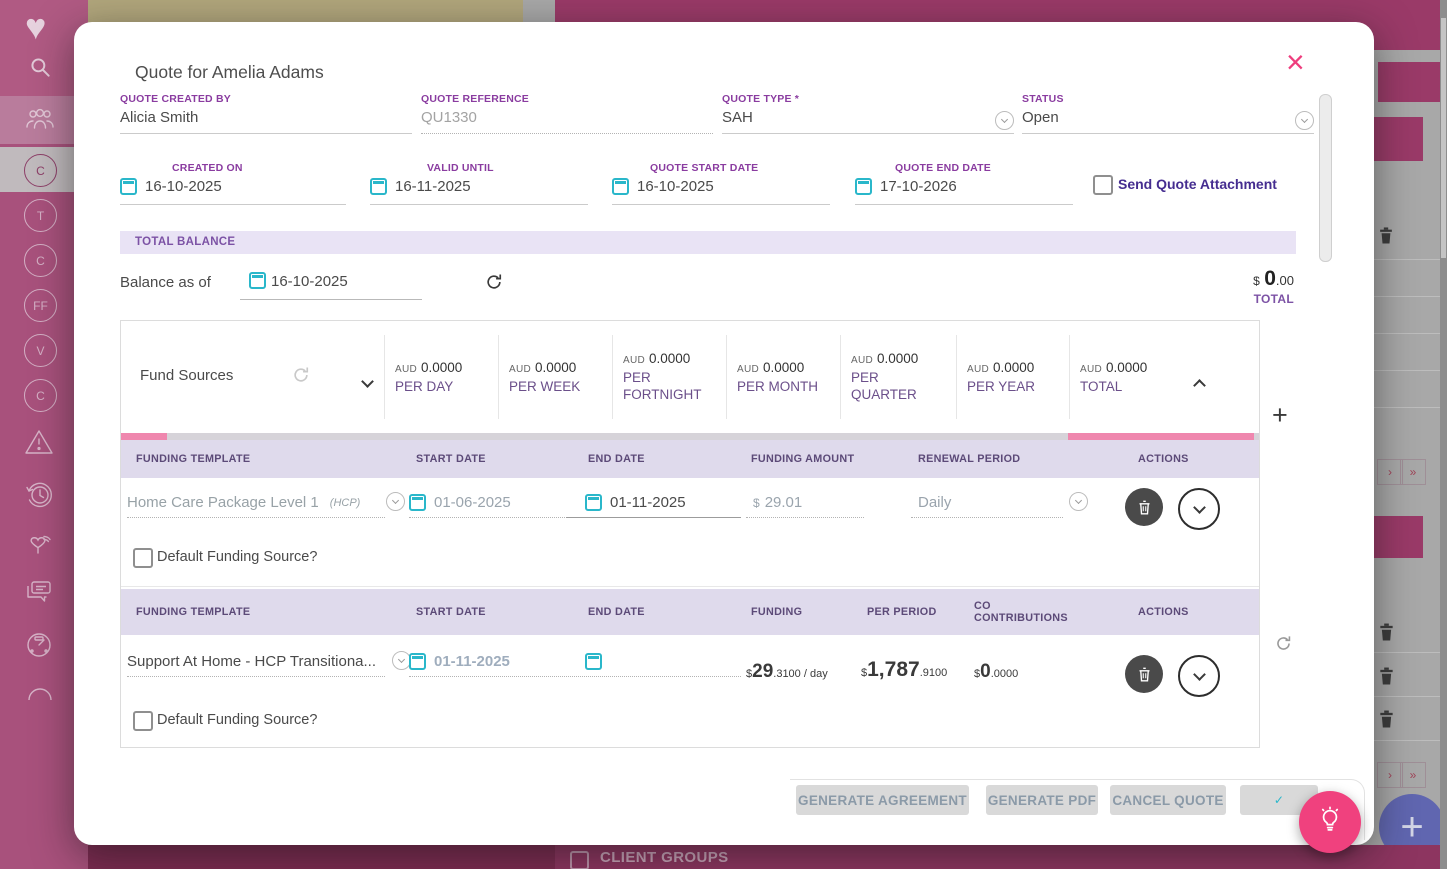  Describe the element at coordinates (690, 436) in the screenshot. I see `table-hscrollbar-track` at that location.